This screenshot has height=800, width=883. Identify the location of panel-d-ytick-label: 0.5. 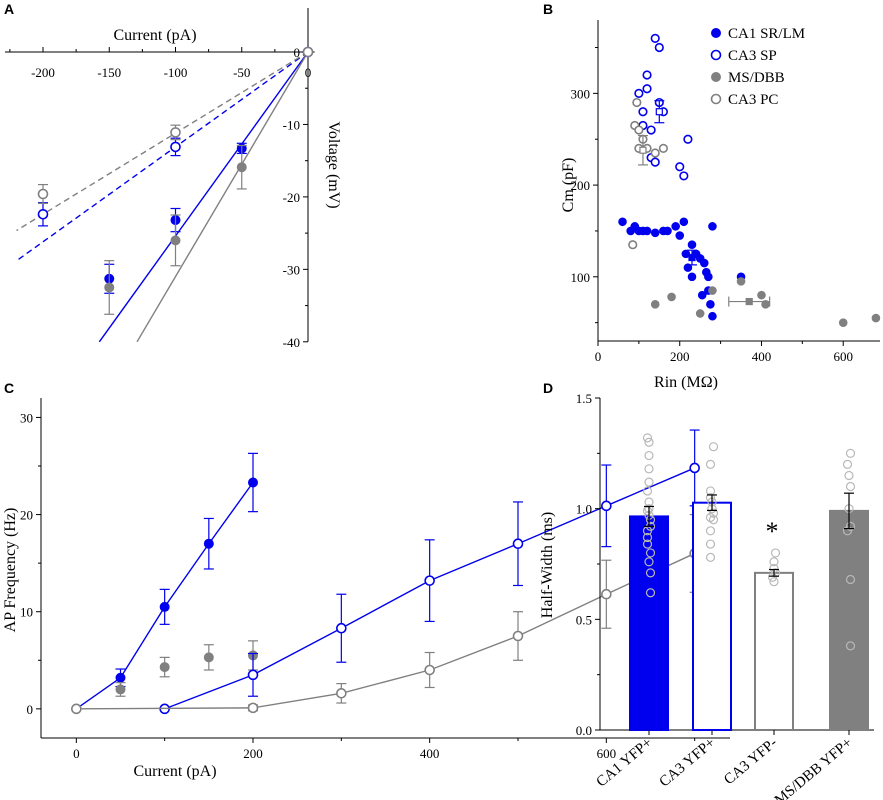
(584, 619).